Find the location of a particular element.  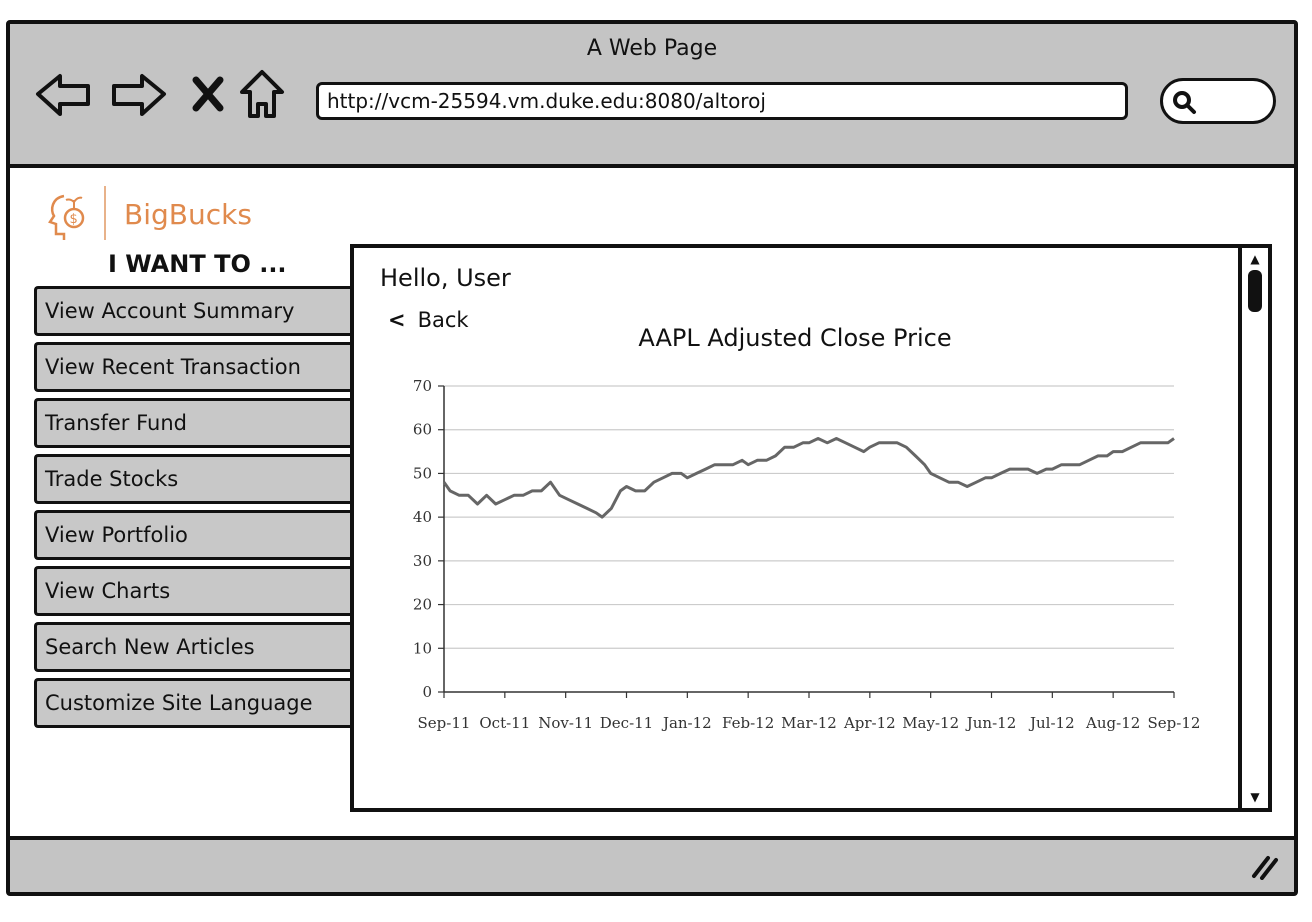

x-tick-label: Jan-12 is located at coordinates (686, 723).